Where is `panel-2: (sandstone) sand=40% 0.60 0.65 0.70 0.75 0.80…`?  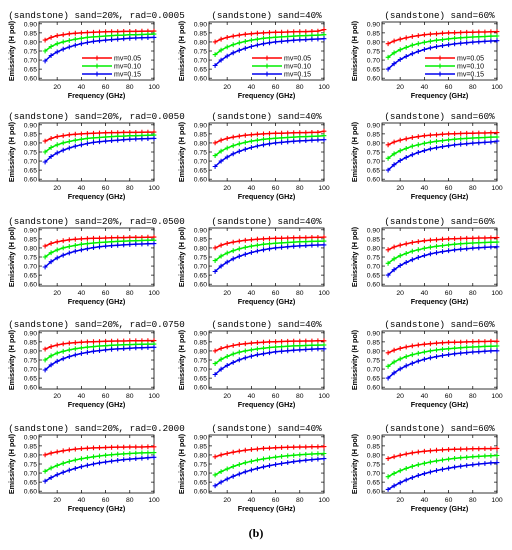
panel-2: (sandstone) sand=40% 0.60 0.65 0.70 0.75 0.80… is located at coordinates (253, 55).